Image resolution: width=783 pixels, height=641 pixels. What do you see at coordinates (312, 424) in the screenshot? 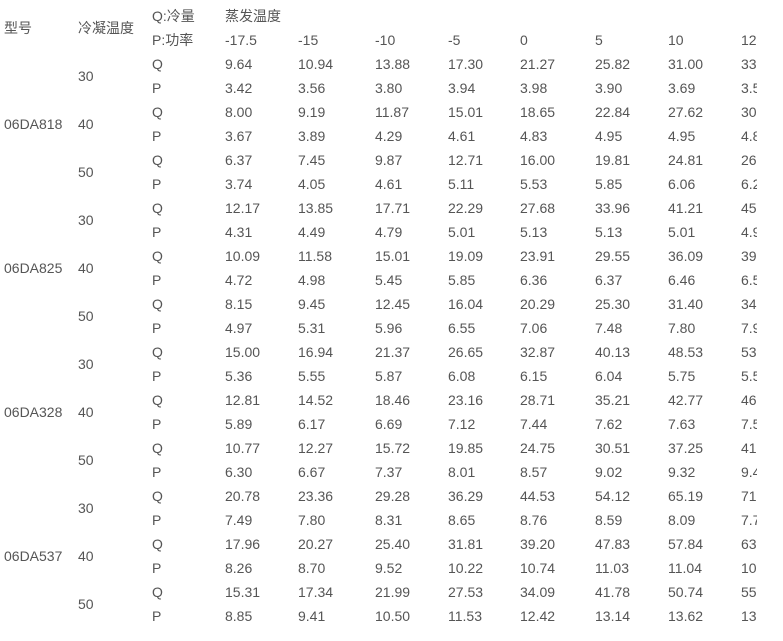
I see `power-value: 6.17` at bounding box center [312, 424].